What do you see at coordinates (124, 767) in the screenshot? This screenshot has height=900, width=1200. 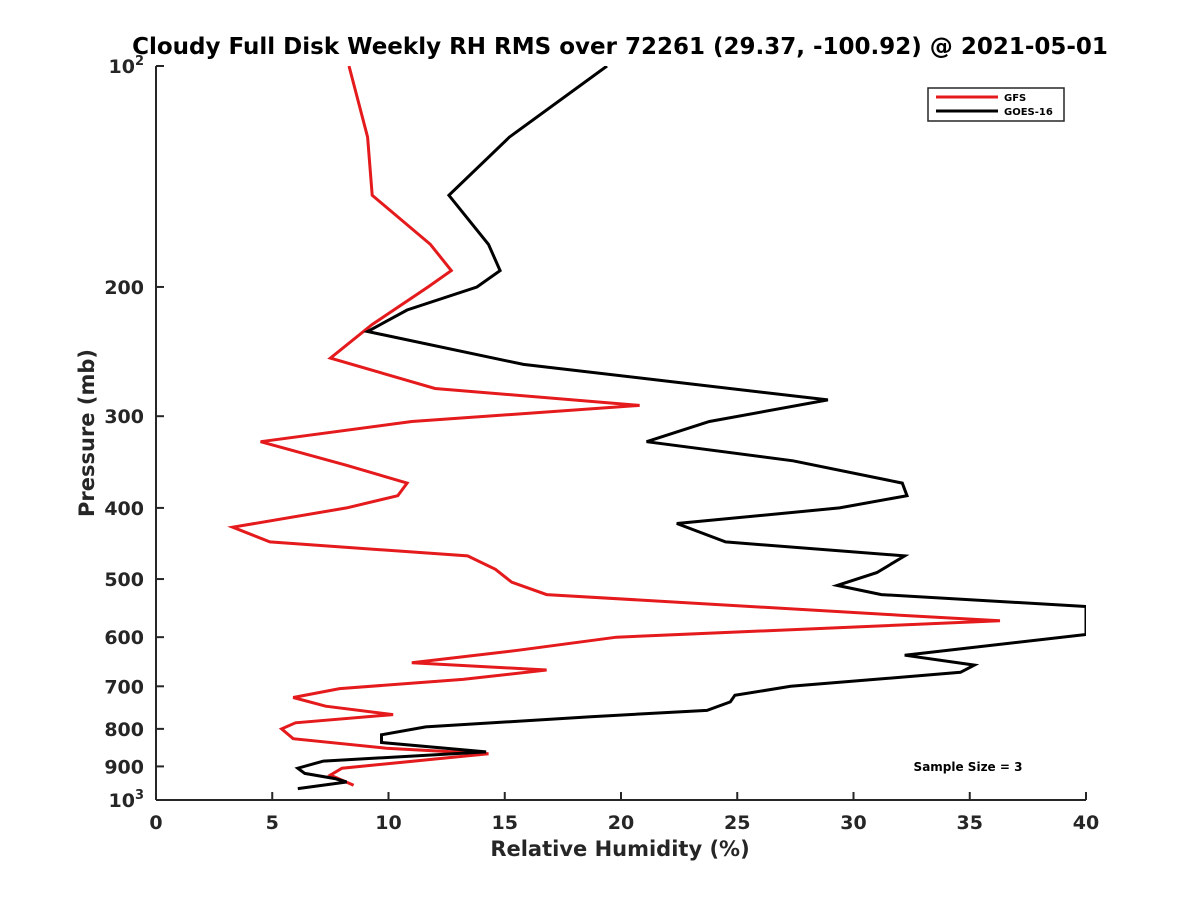 I see `y-tick-label: 900` at bounding box center [124, 767].